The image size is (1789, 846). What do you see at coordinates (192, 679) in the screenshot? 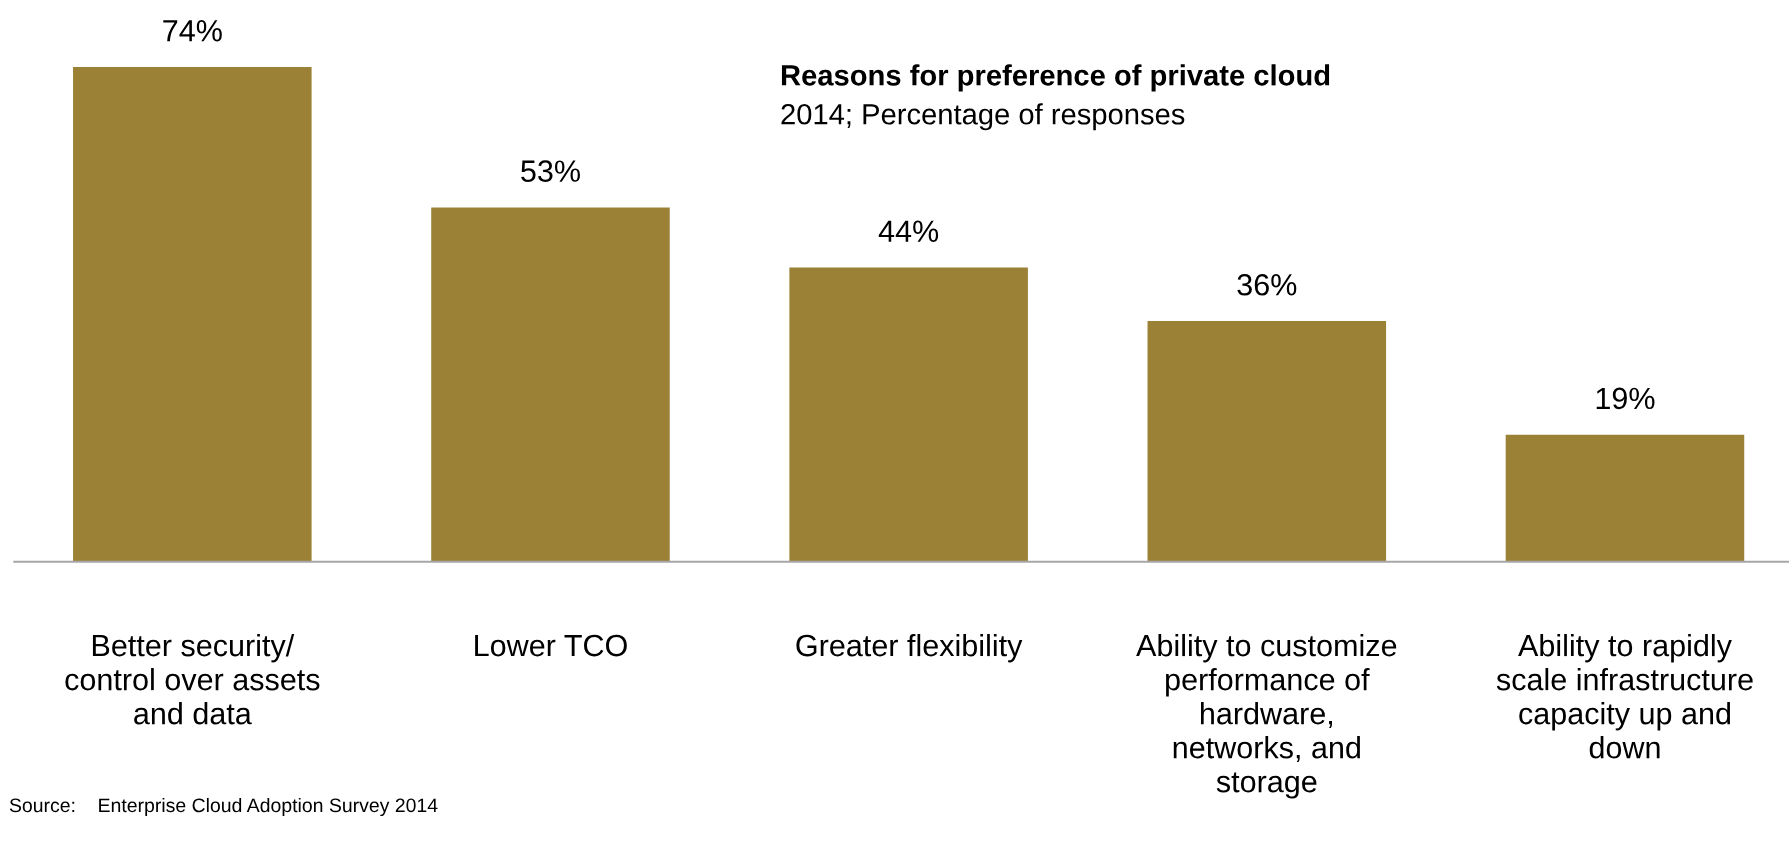
I see `x-tick-label: Better security/ control over assets and data` at bounding box center [192, 679].